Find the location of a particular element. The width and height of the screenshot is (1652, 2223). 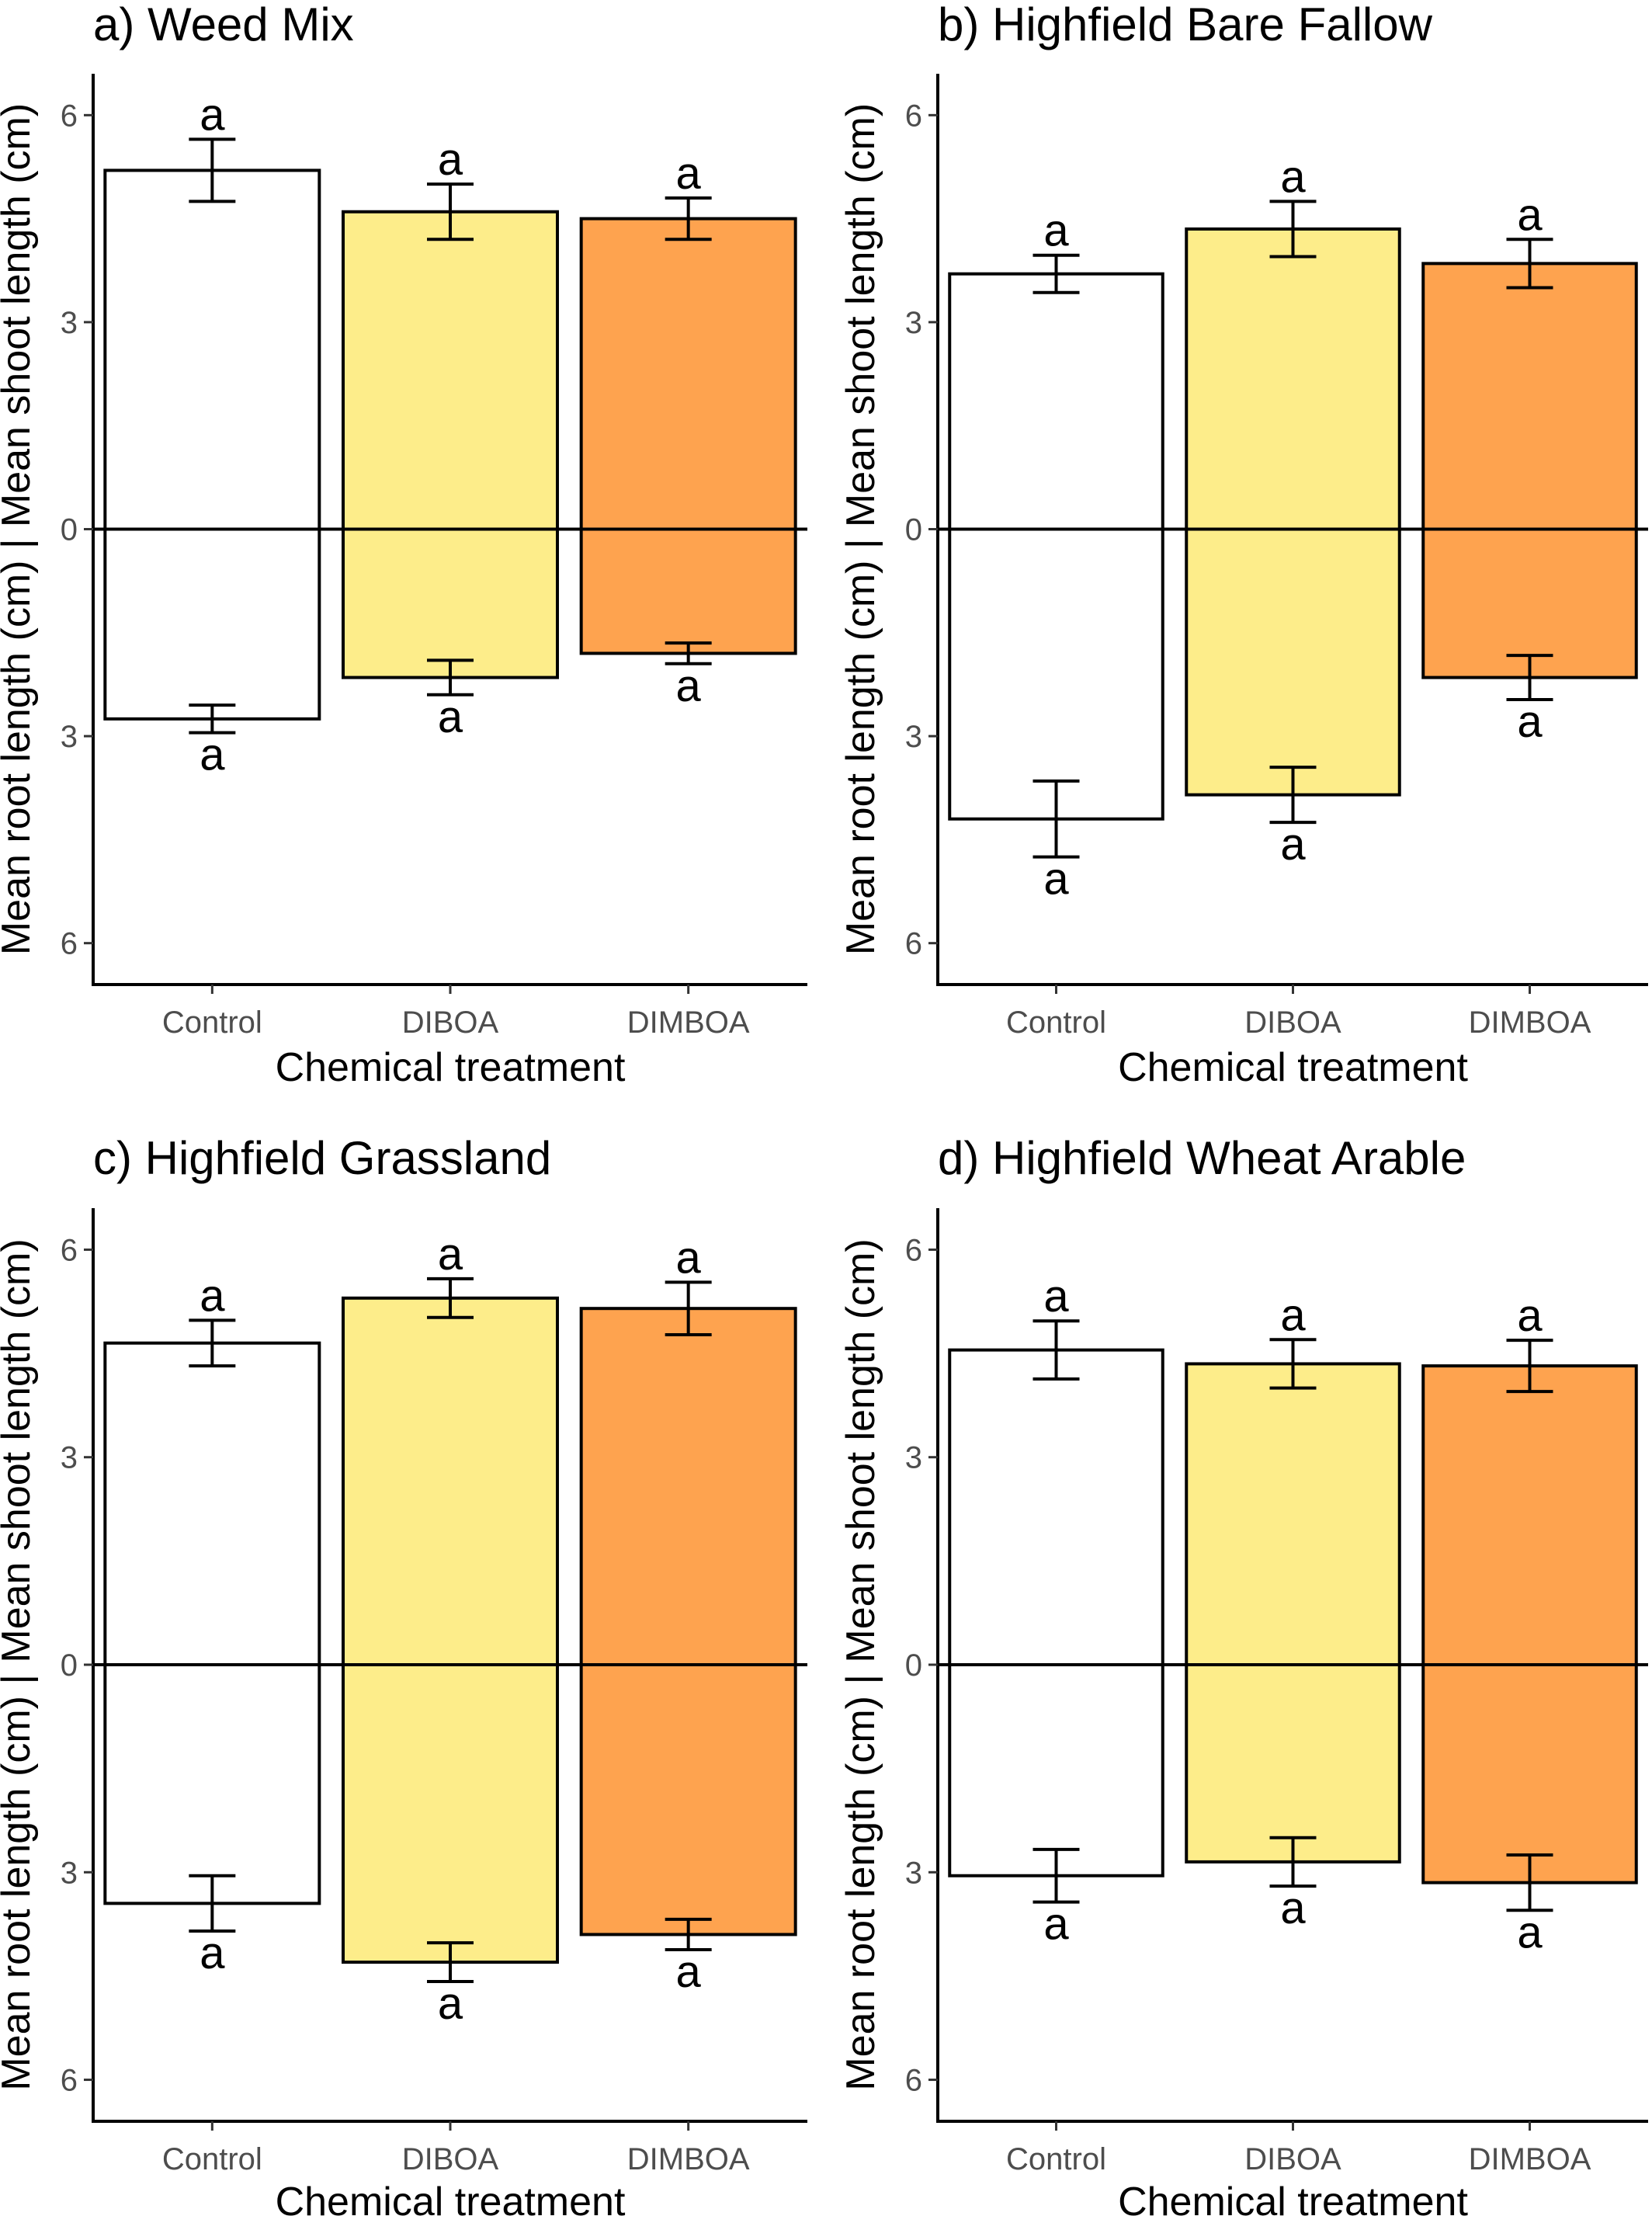

panel-title: d) Highfield Wheat Arable is located at coordinates (1202, 1158).